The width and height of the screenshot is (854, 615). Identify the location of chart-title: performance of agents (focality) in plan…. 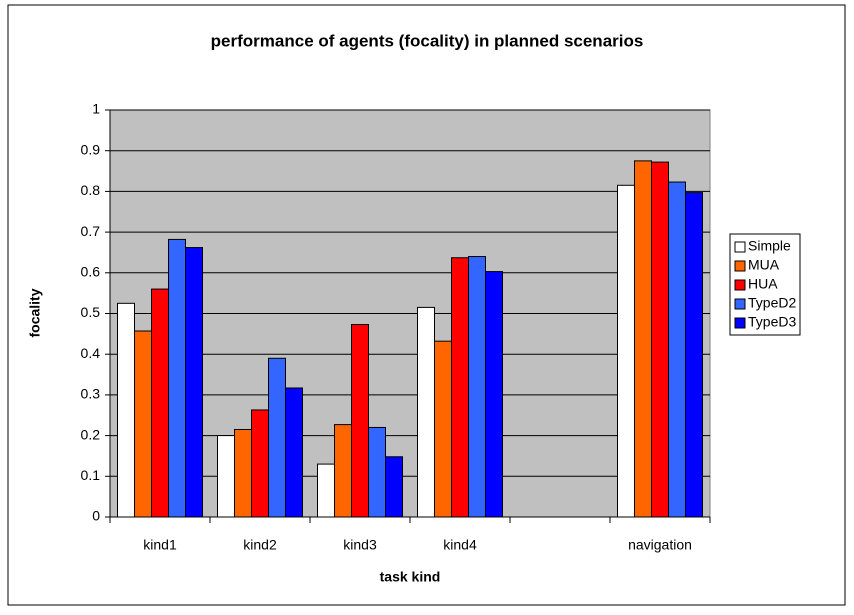
(427, 40).